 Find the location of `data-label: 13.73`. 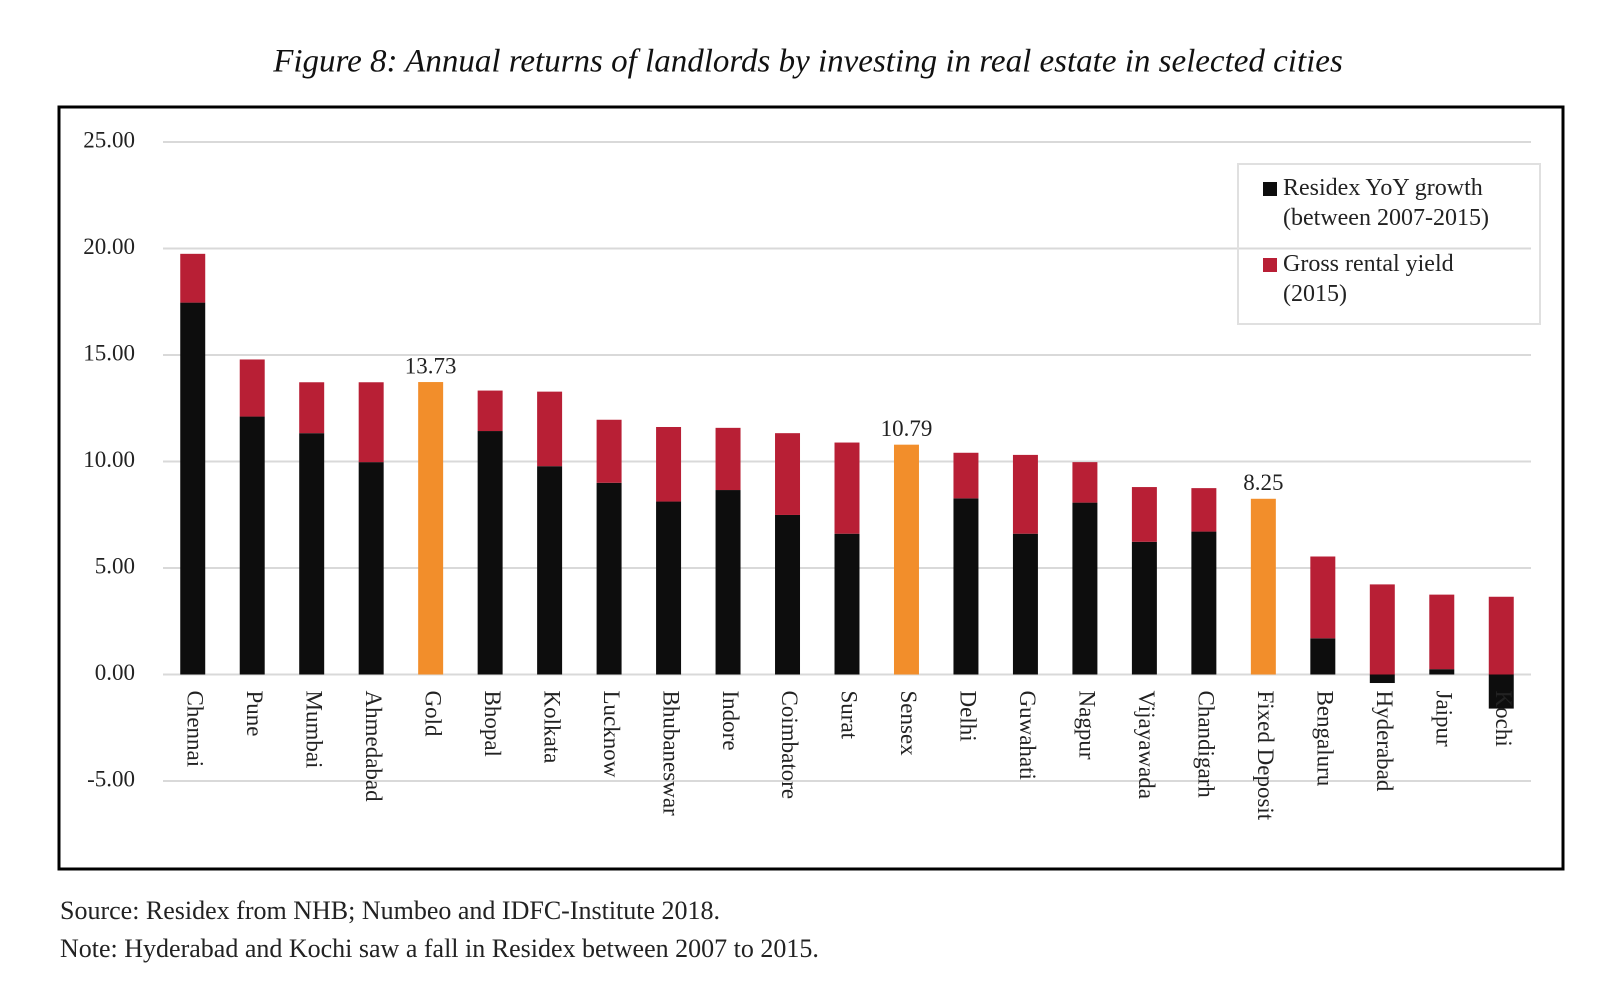

data-label: 13.73 is located at coordinates (431, 365).